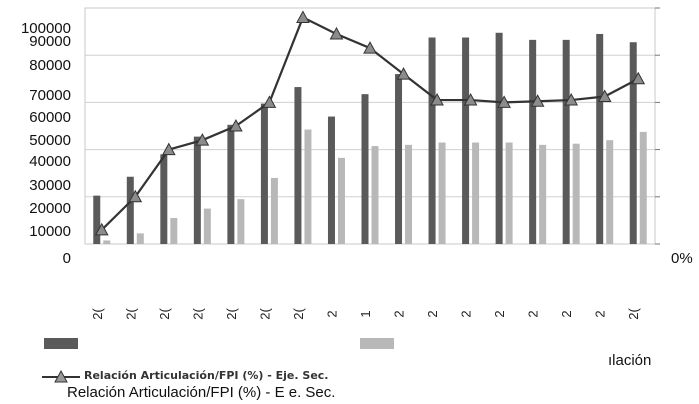  I want to click on secondary-axis-fragment: 0%, so click(682, 258).